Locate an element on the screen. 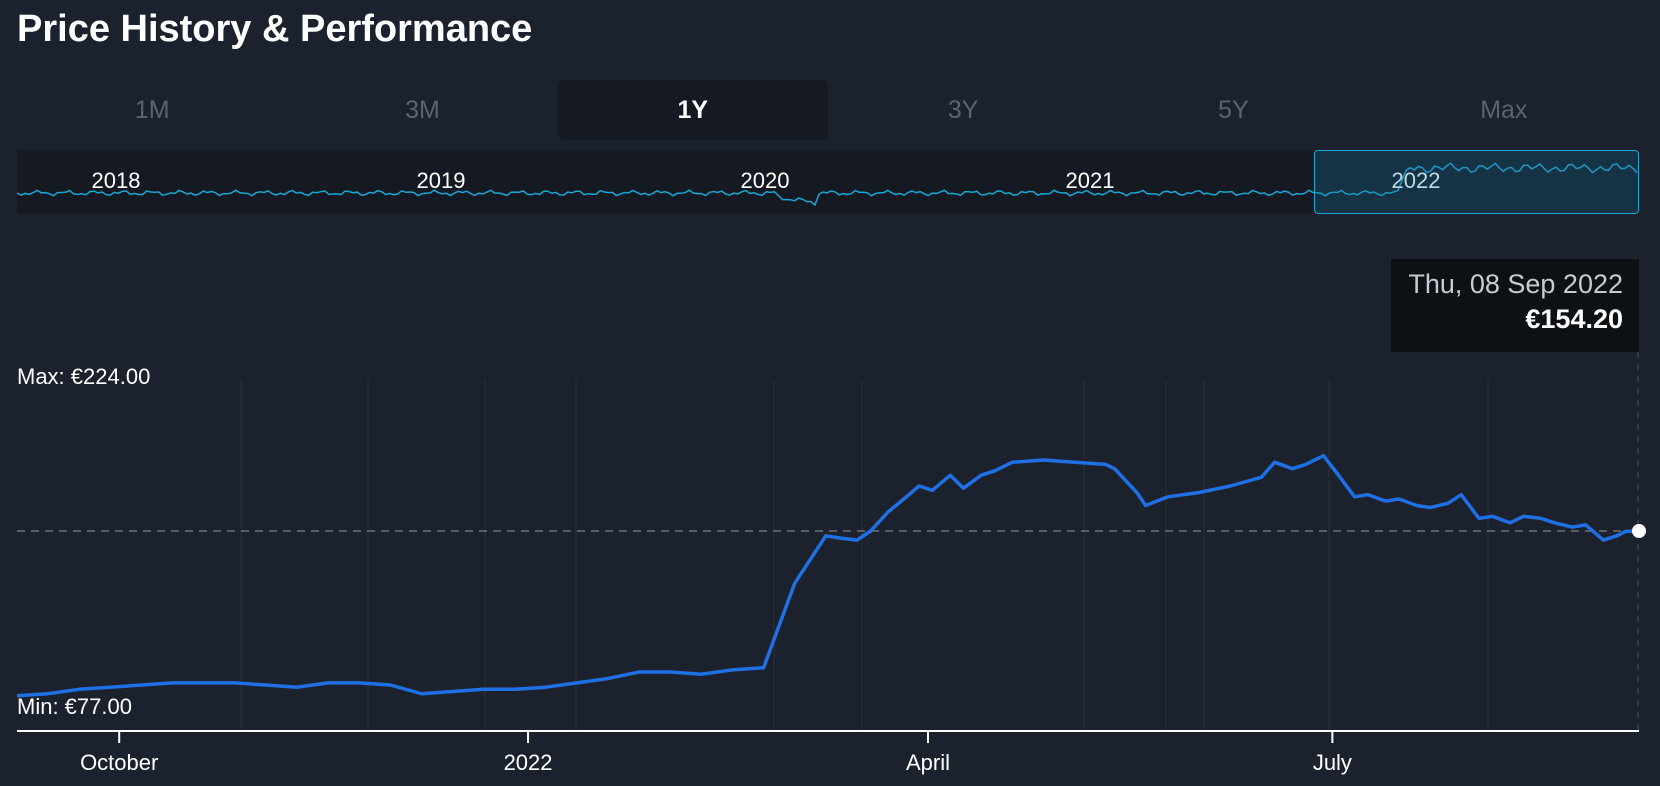 The height and width of the screenshot is (786, 1660). x-tick-label: October is located at coordinates (119, 762).